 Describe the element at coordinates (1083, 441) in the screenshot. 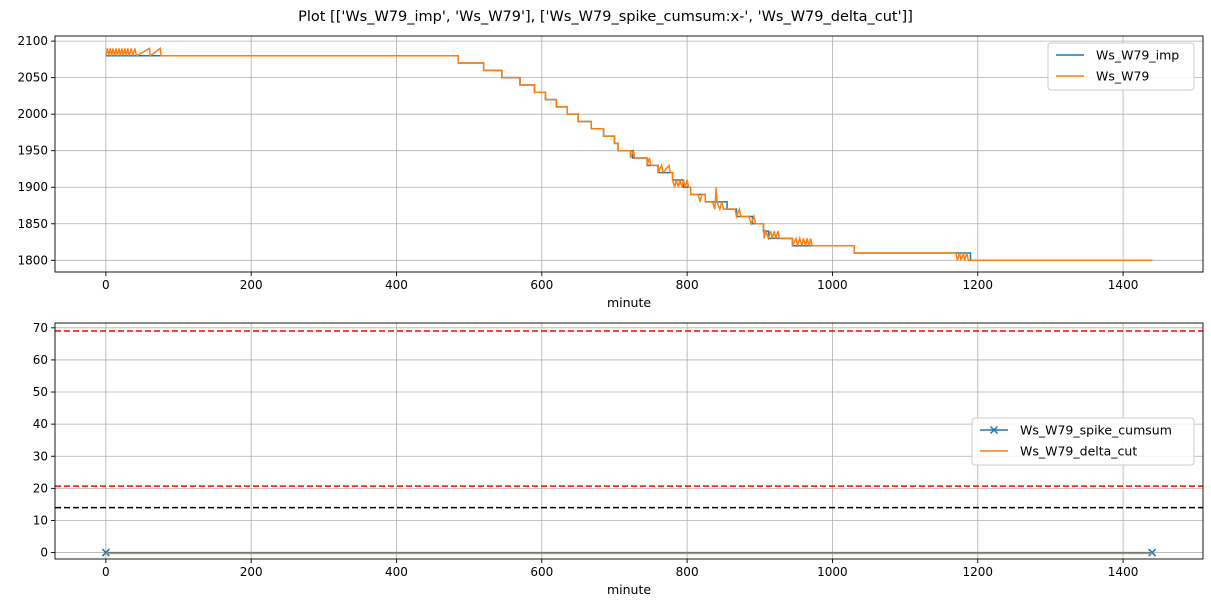

I see `bottom-legend` at that location.